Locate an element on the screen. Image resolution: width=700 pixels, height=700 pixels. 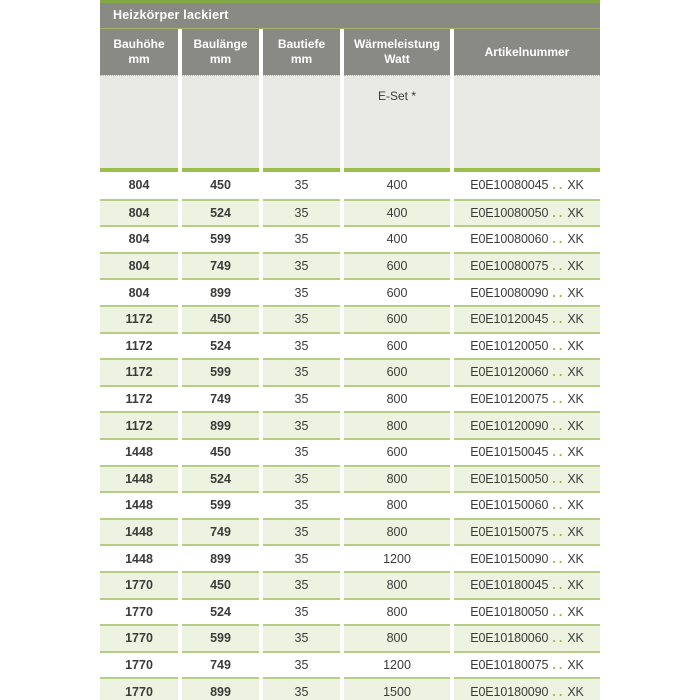
table-row: 804 749 35 600 E0E10080075 .. XK is located at coordinates (350, 265).